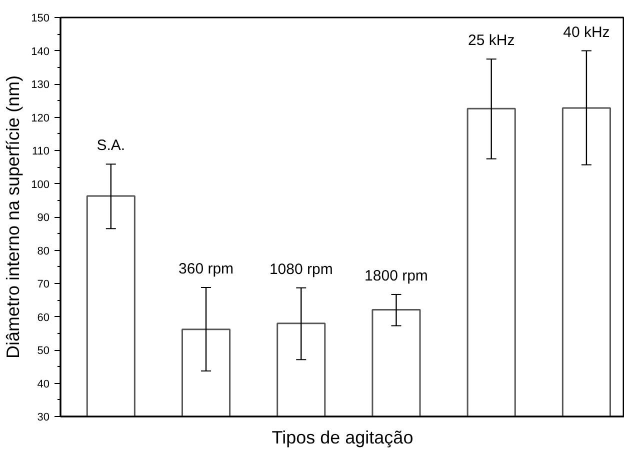 This screenshot has width=624, height=450. Describe the element at coordinates (396, 275) in the screenshot. I see `x-tick-label: 1800 rpm` at that location.